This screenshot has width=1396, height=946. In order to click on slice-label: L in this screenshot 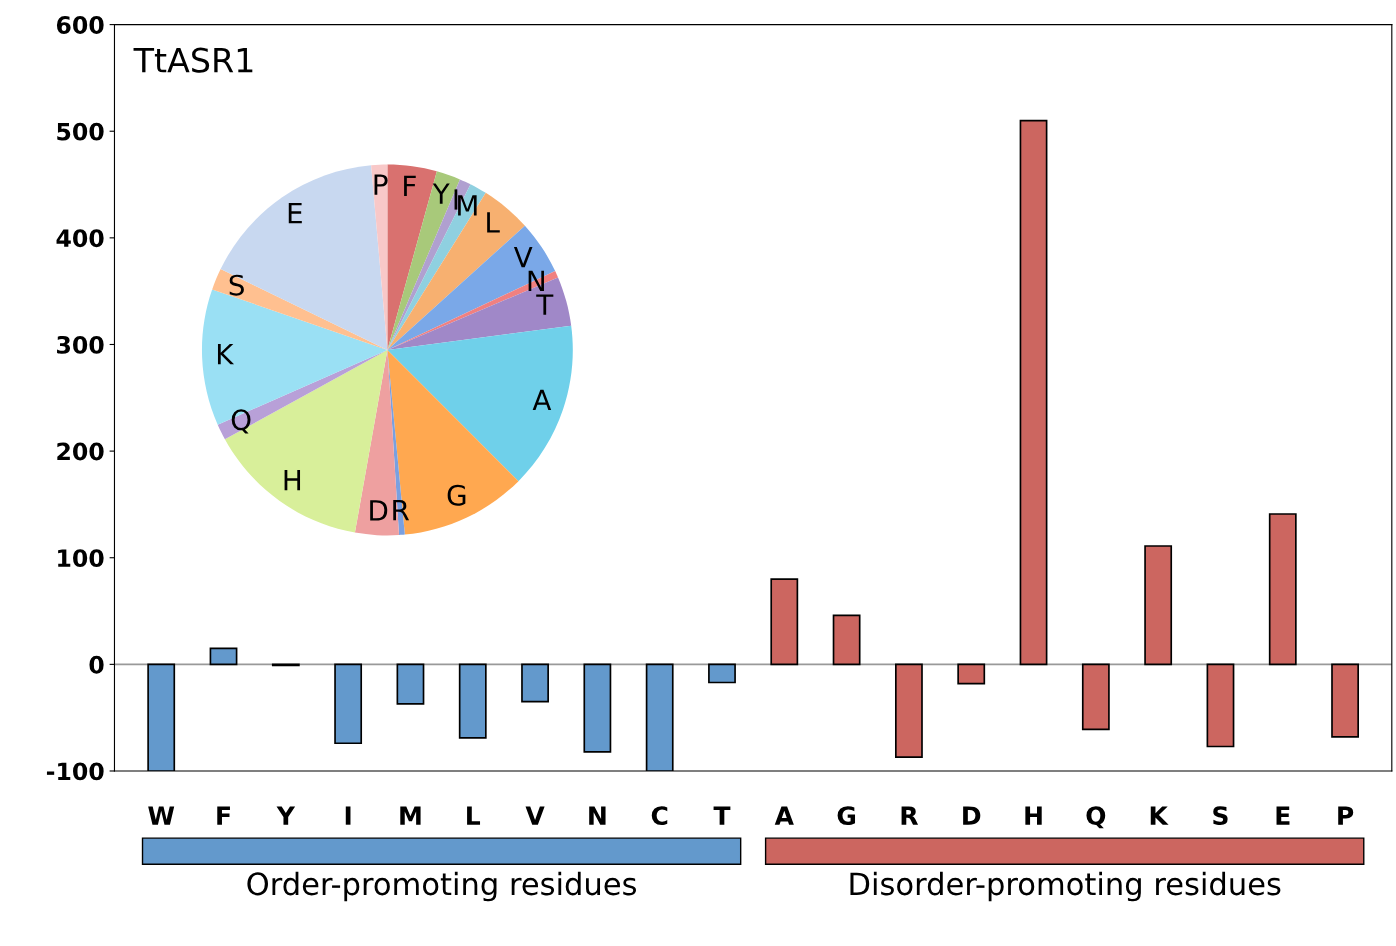, I will do `click(493, 222)`.